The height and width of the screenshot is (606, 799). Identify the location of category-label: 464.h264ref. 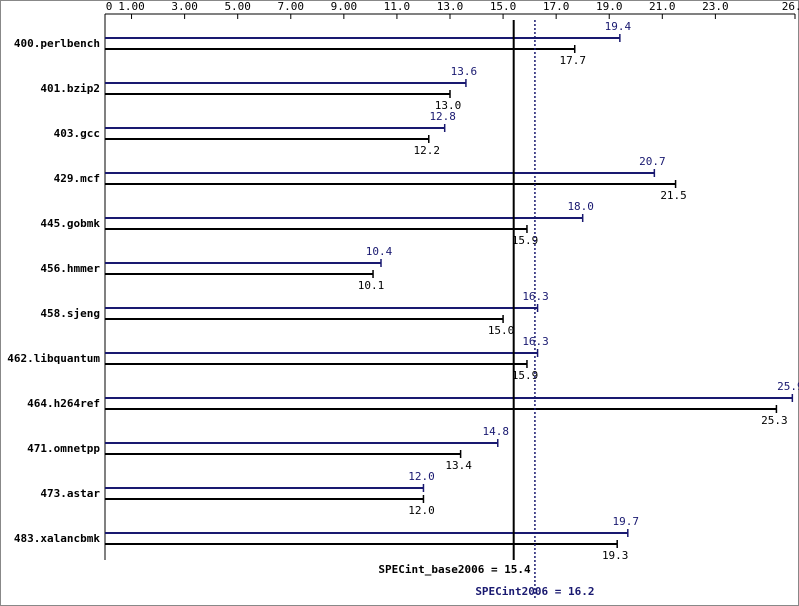
(63, 403).